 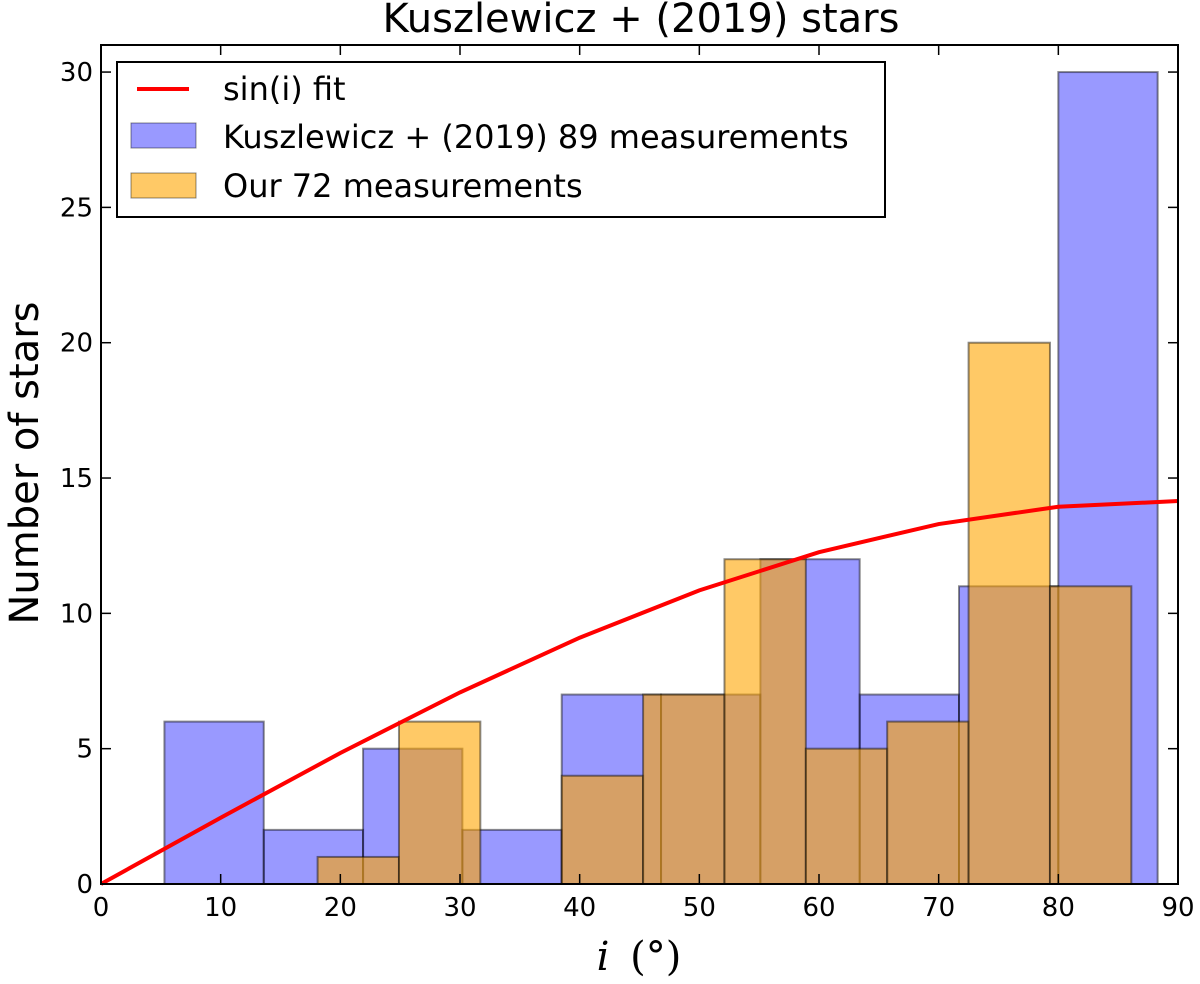 What do you see at coordinates (818, 908) in the screenshot?
I see `x-tick-label: 60` at bounding box center [818, 908].